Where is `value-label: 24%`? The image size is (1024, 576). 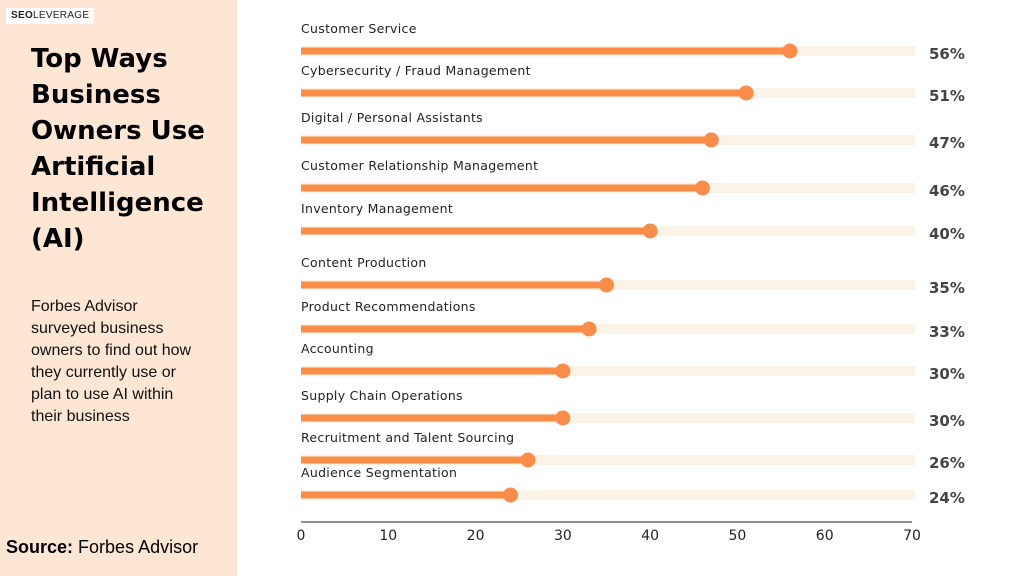 value-label: 24% is located at coordinates (947, 498).